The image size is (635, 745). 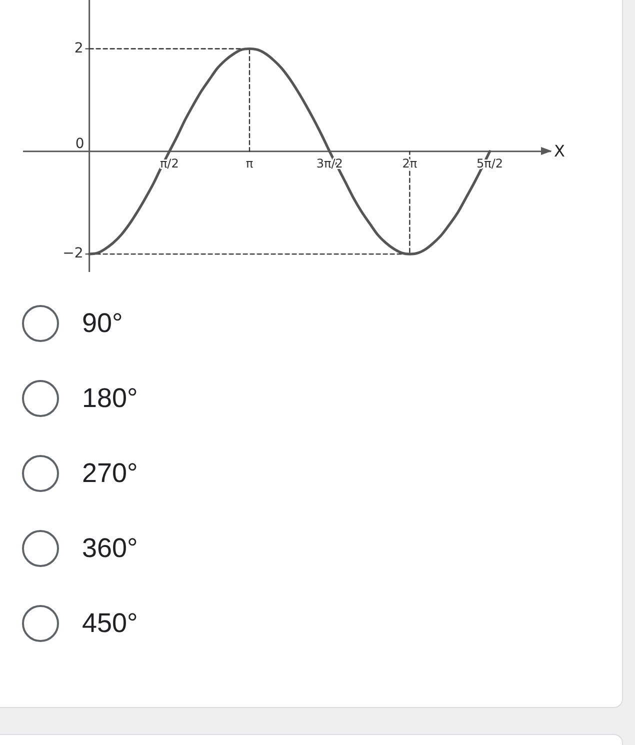 I want to click on text: 180°, so click(x=110, y=398).